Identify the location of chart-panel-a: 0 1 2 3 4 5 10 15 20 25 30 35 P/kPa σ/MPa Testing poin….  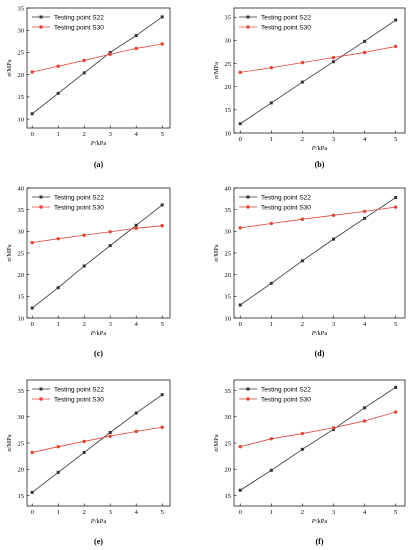
(88, 87).